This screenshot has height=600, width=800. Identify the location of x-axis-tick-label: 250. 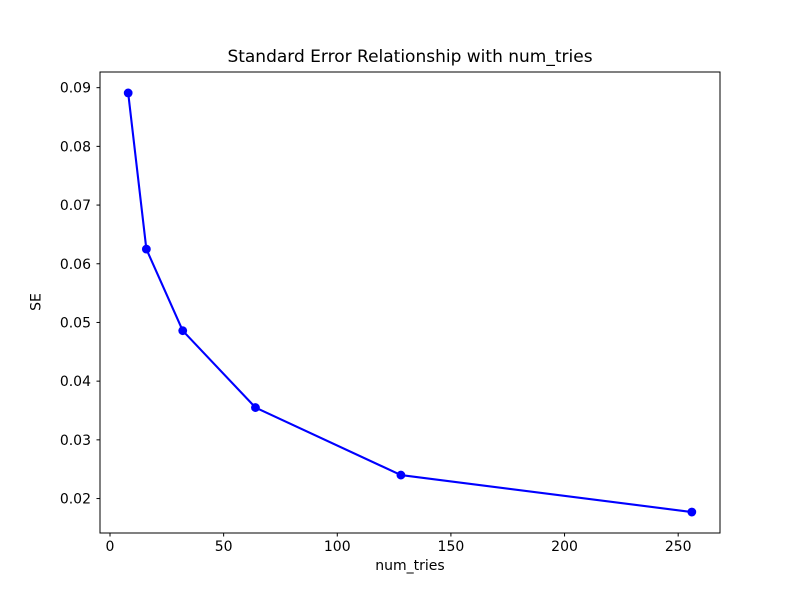
(678, 547).